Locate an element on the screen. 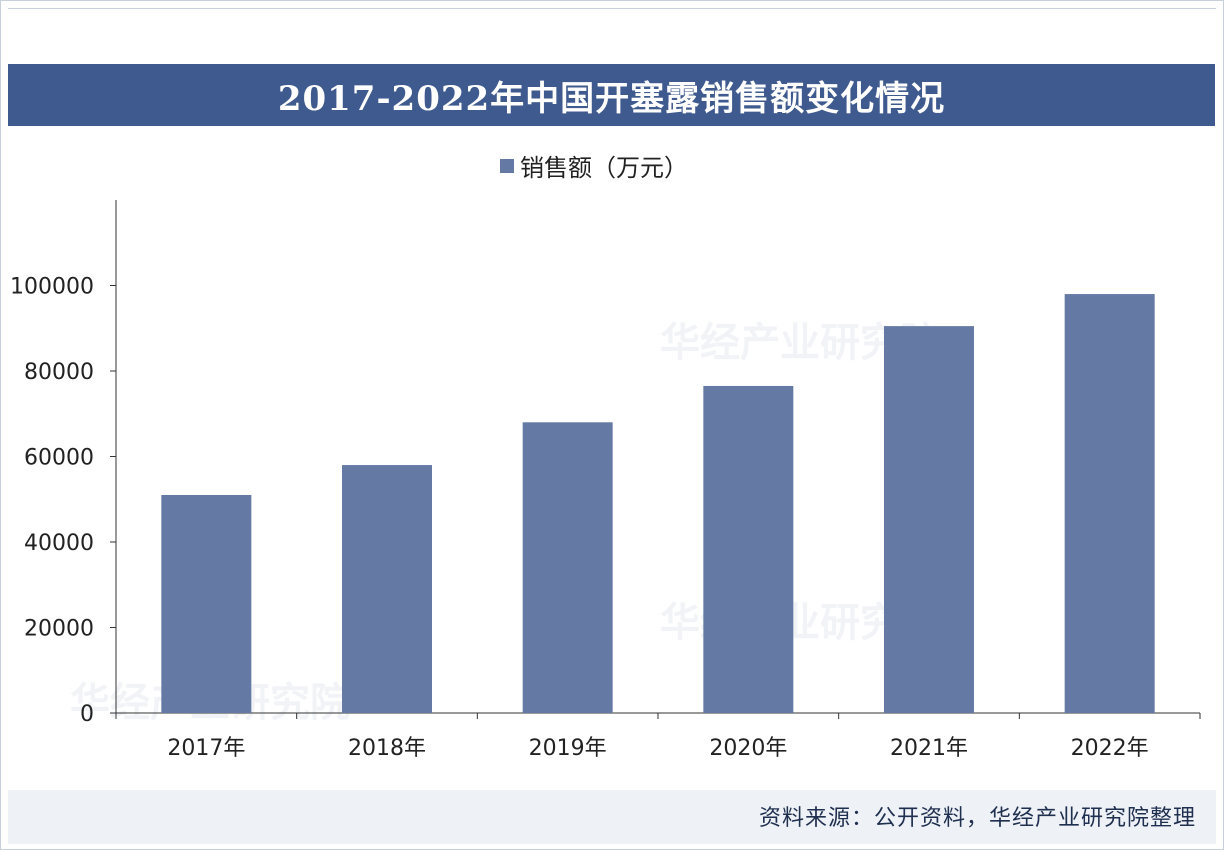 The image size is (1224, 850). title-bar: 2017-2022年中国开塞露销售额变化情况 is located at coordinates (611, 95).